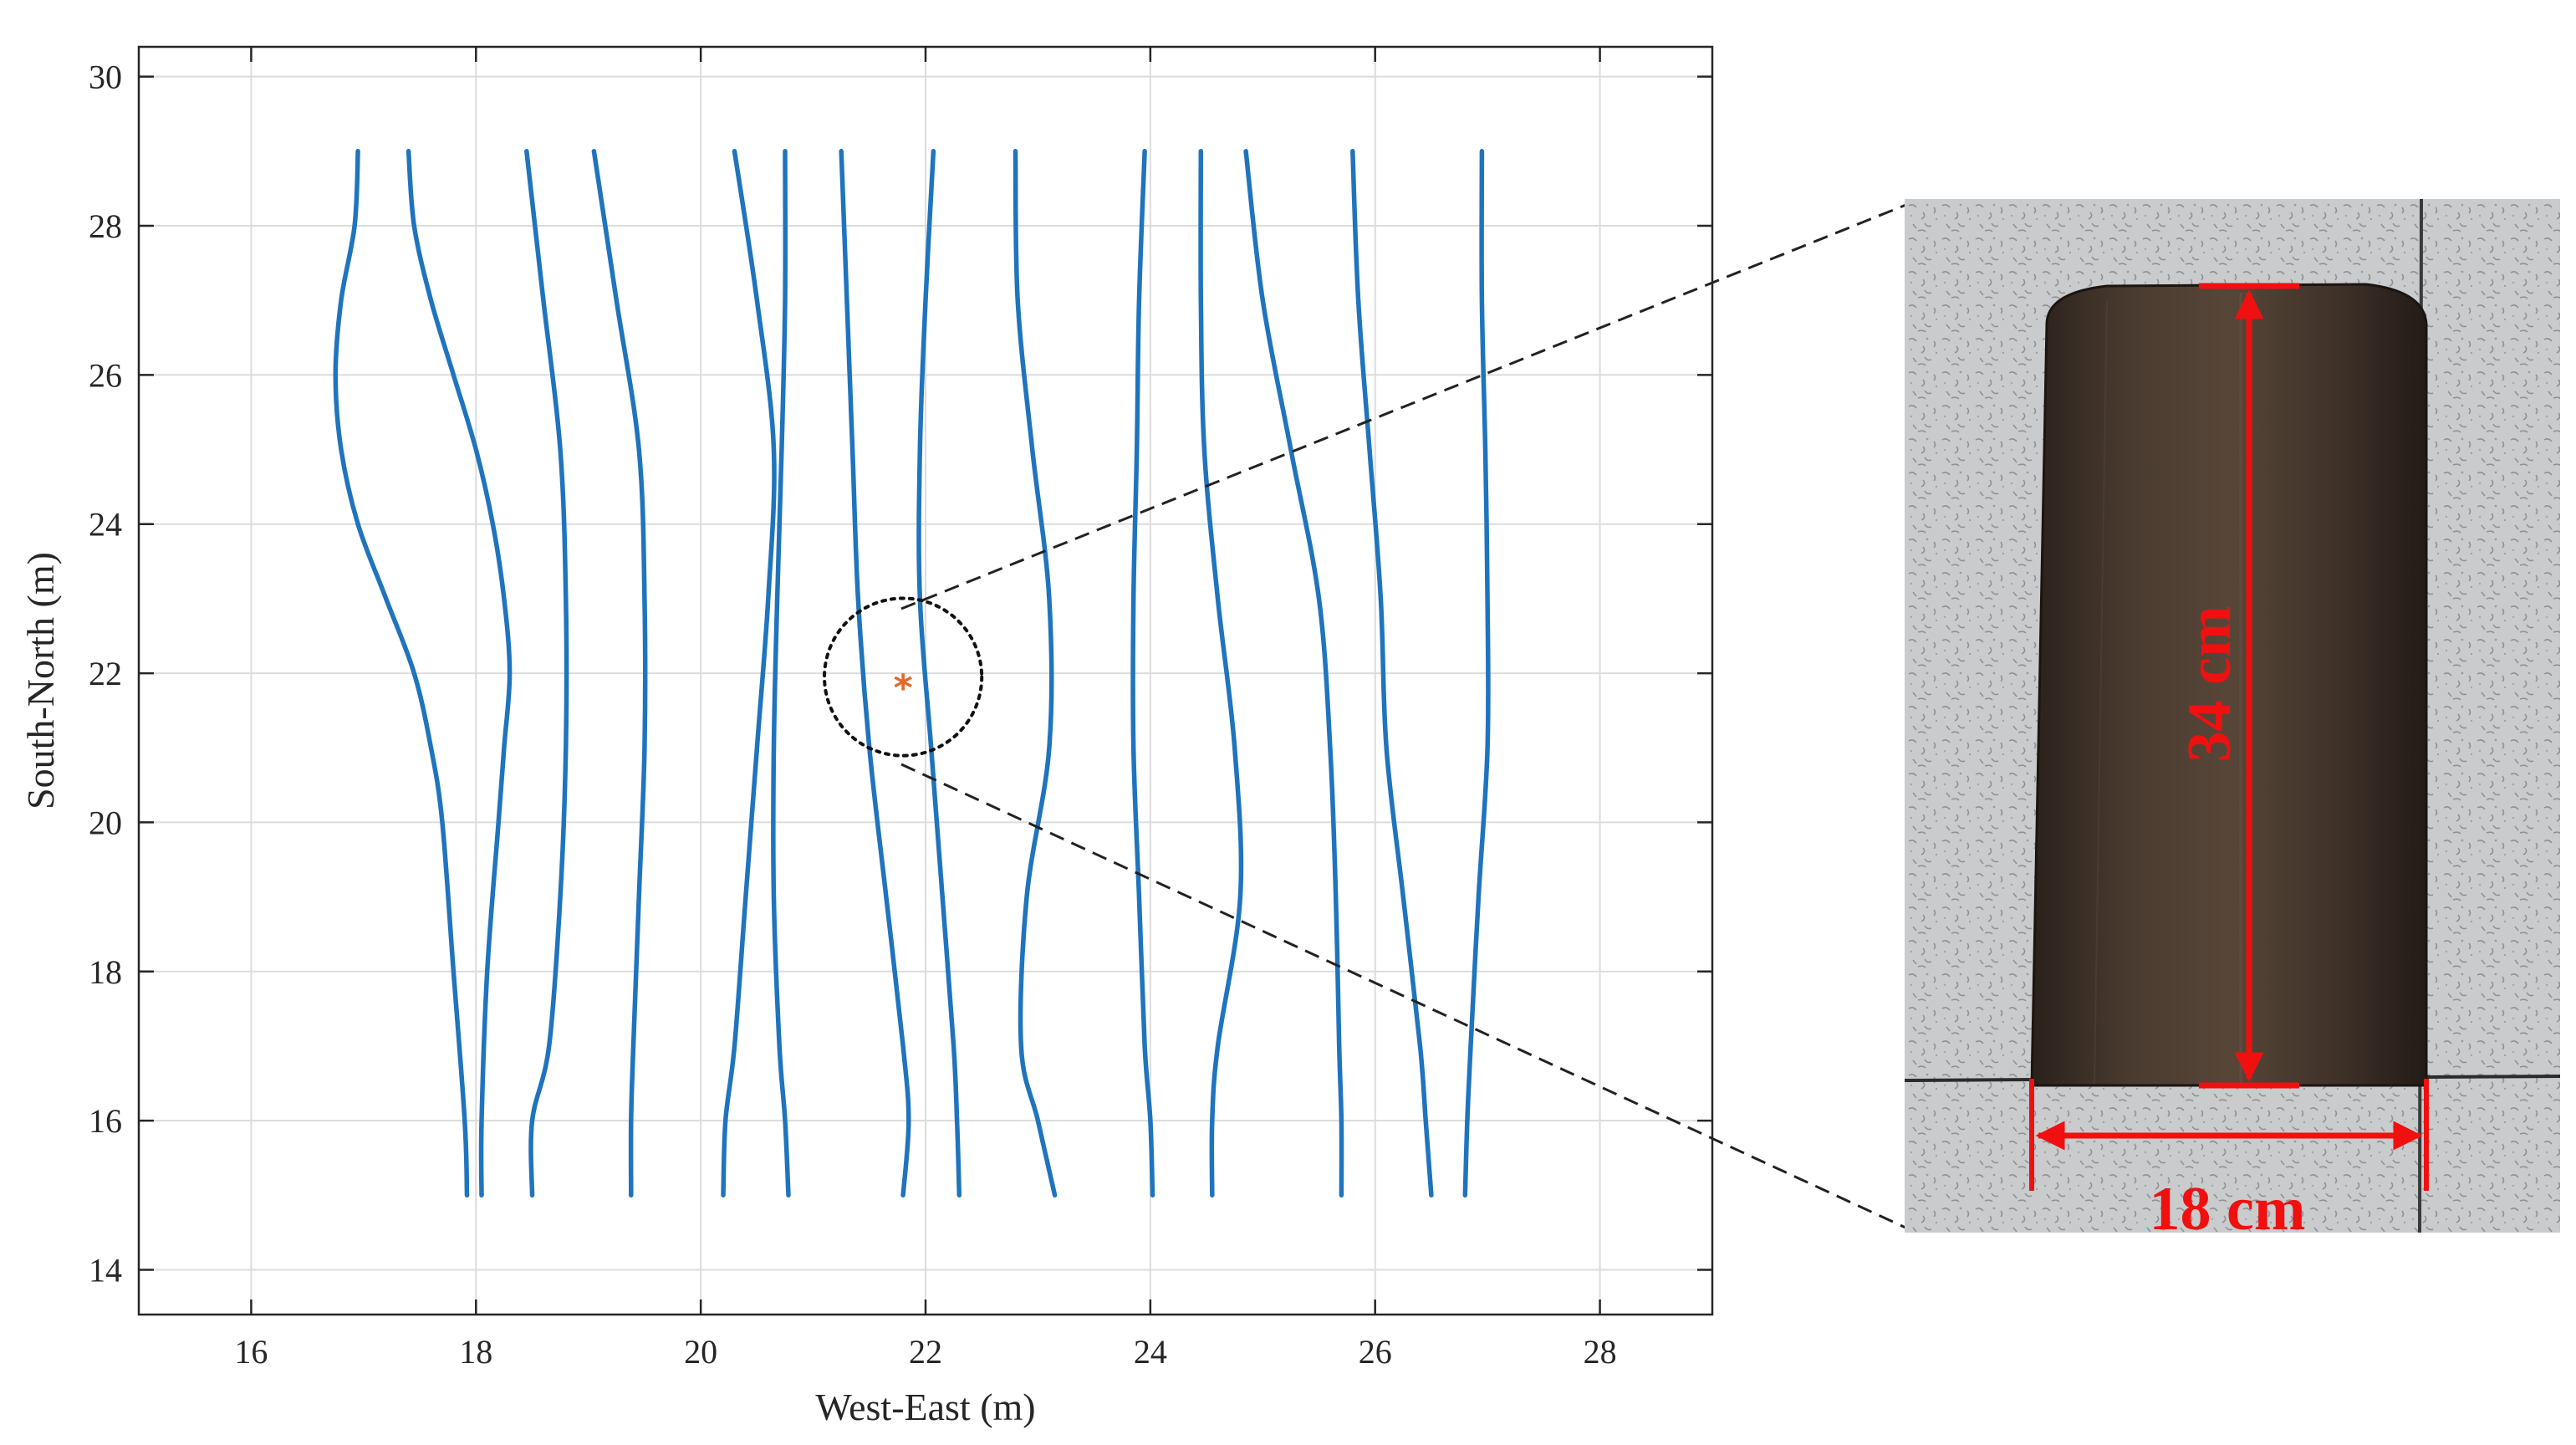 The image size is (2576, 1445). What do you see at coordinates (251, 1352) in the screenshot?
I see `x-tick-label: 16` at bounding box center [251, 1352].